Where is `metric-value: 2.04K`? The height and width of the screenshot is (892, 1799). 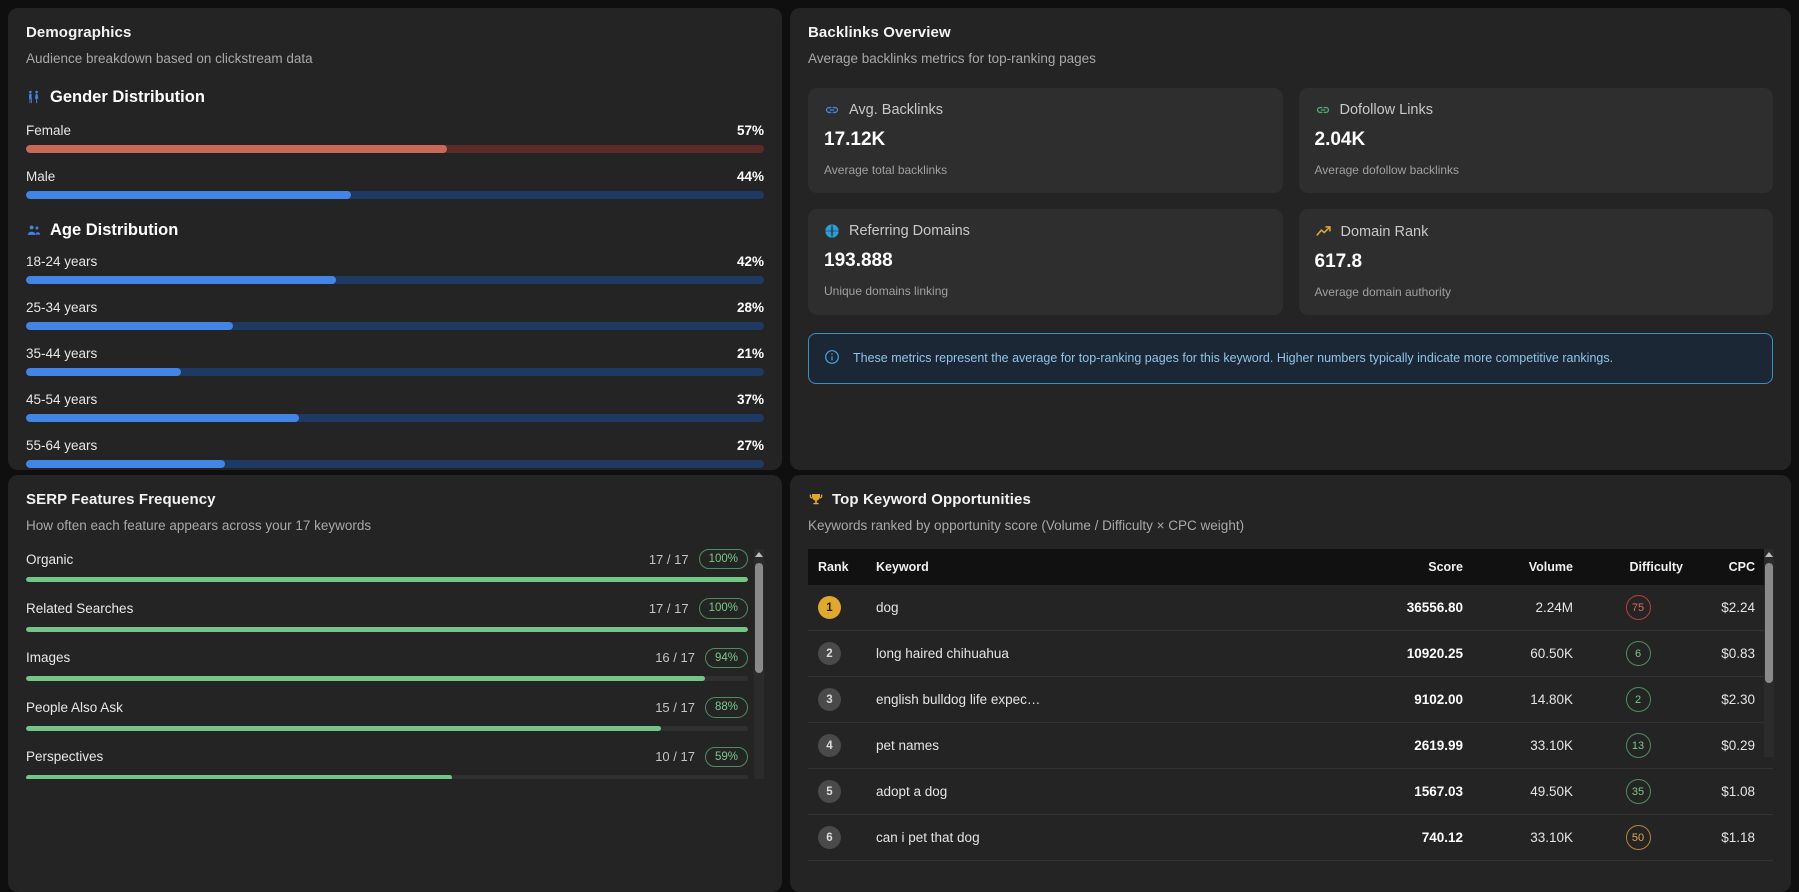 metric-value: 2.04K is located at coordinates (1340, 139).